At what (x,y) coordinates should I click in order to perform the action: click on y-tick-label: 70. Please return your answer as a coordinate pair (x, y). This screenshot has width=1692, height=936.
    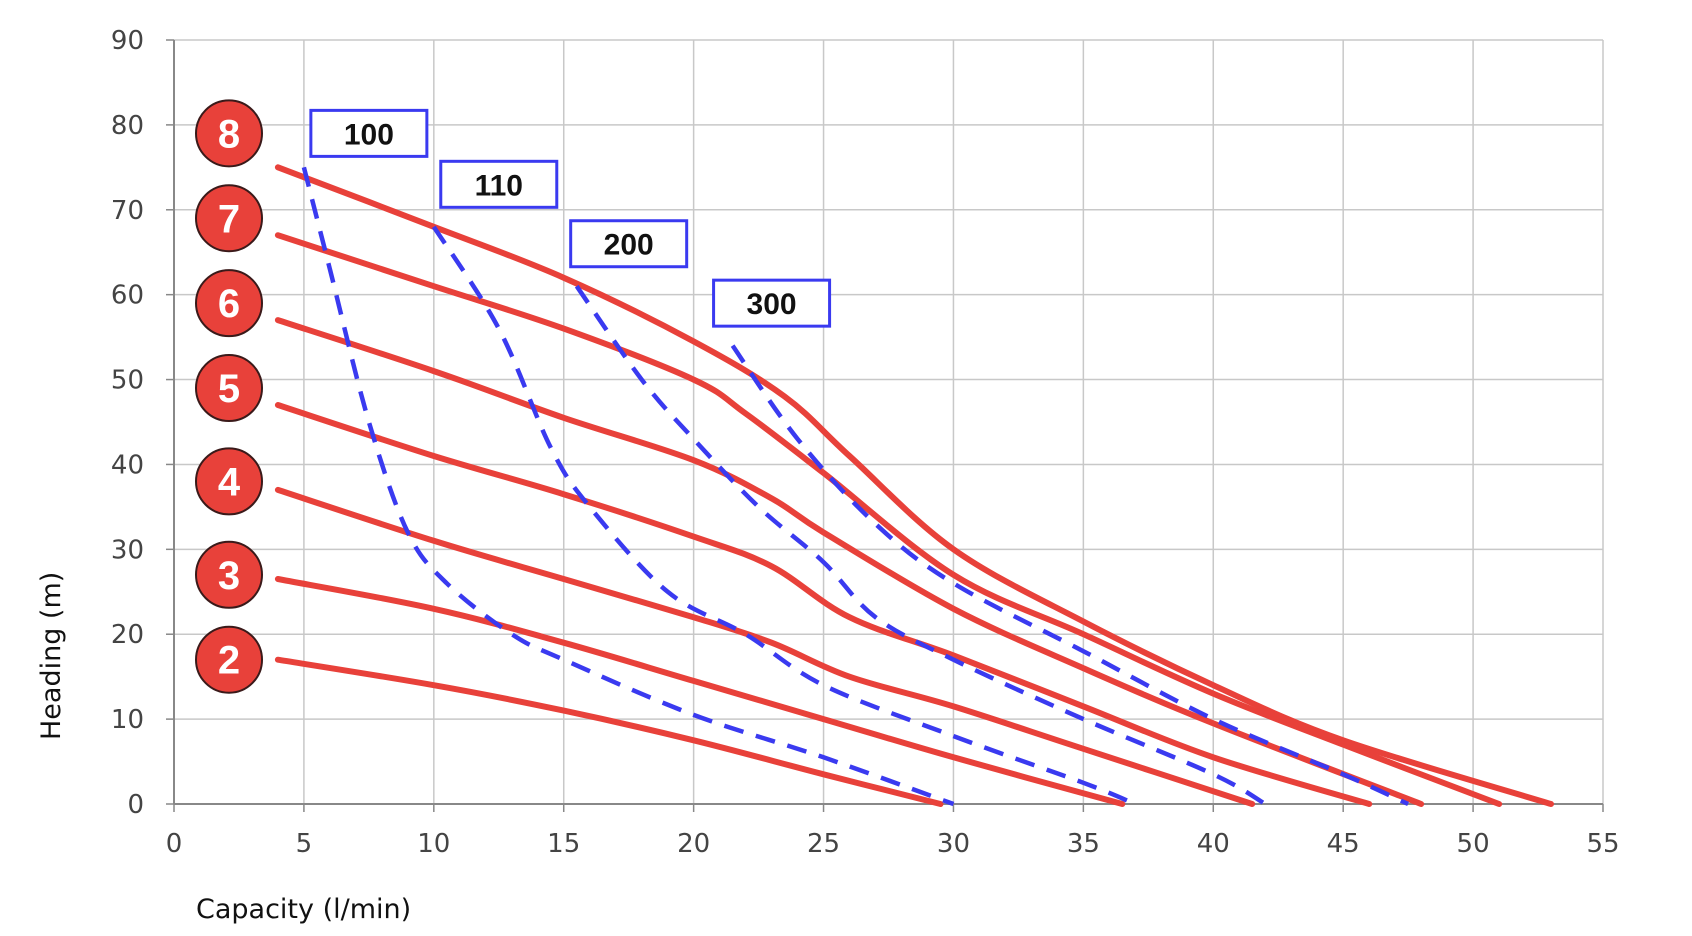
    Looking at the image, I should click on (127, 211).